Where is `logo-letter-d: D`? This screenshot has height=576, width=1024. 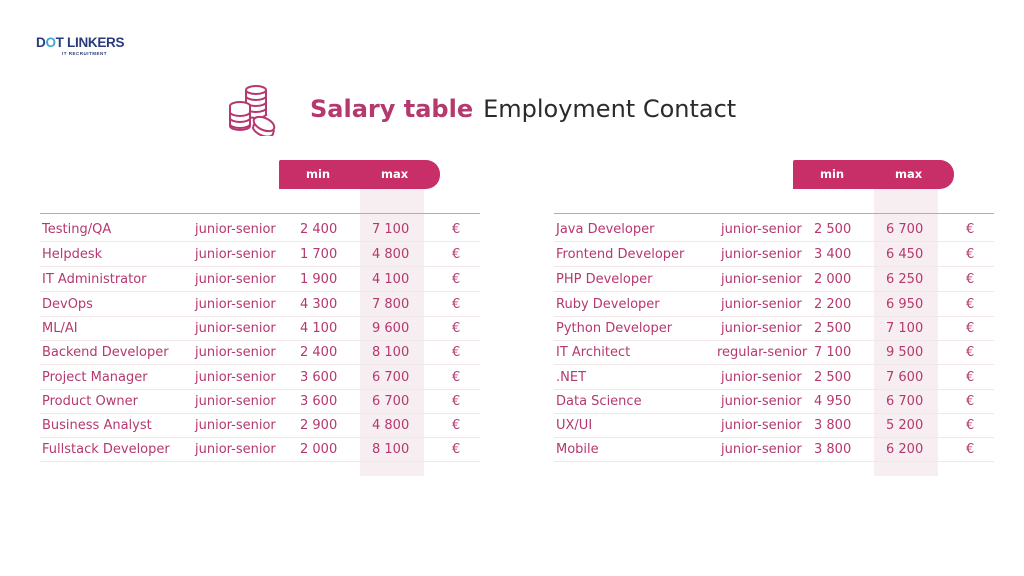
logo-letter-d: D is located at coordinates (41, 42).